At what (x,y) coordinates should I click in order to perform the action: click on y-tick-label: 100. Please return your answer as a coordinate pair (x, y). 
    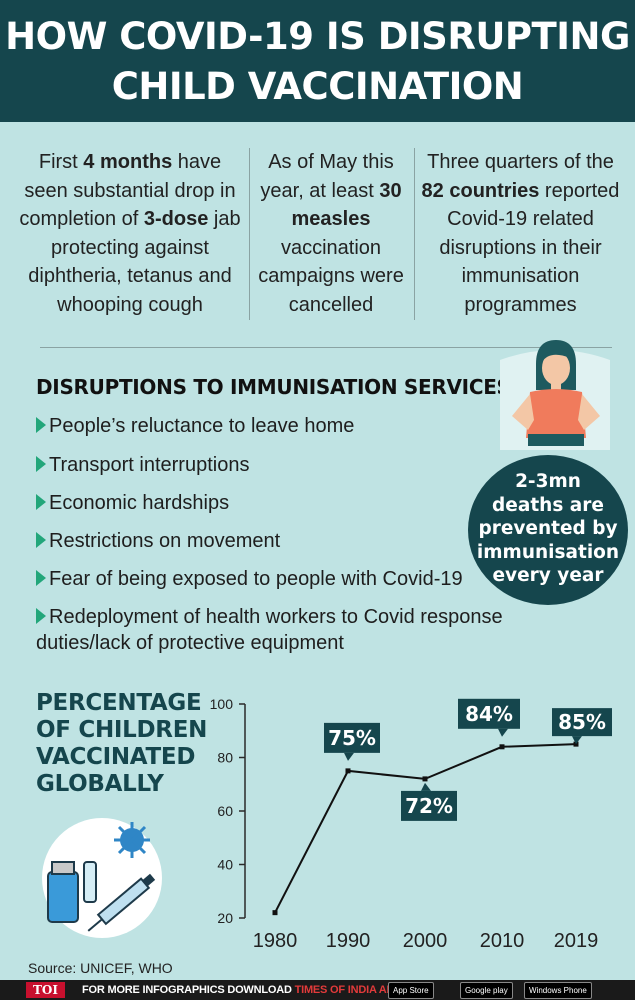
    Looking at the image, I should click on (222, 704).